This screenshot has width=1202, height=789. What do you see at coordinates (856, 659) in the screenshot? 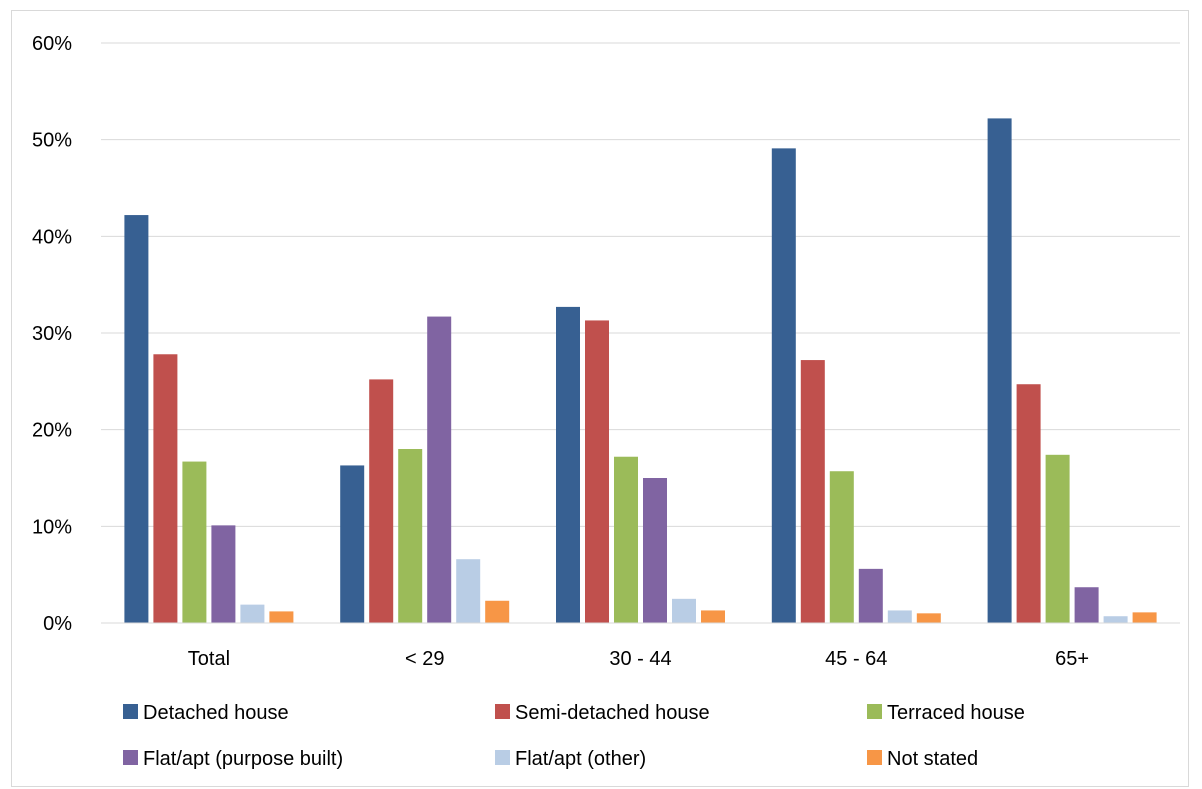
I see `x-tick-label: 45 - 64` at bounding box center [856, 659].